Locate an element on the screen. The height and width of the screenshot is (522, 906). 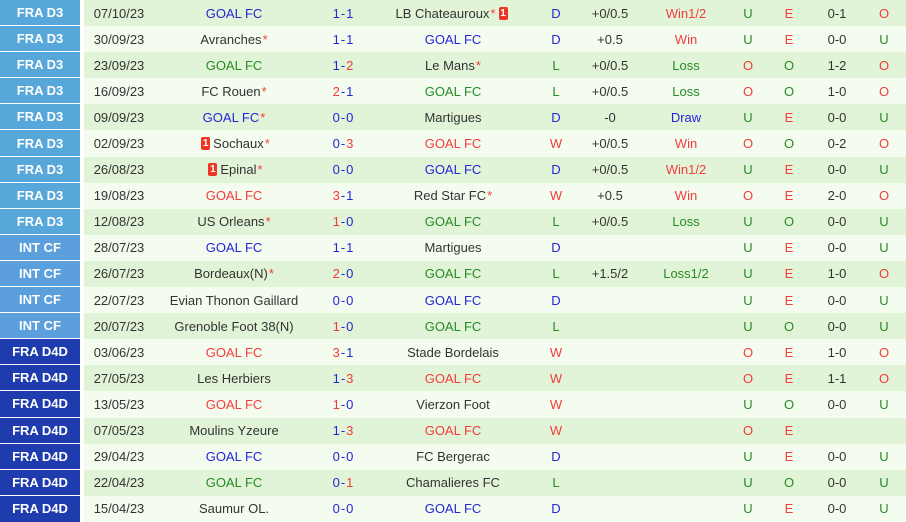
team-name: Evian Thonon Gaillard is located at coordinates (234, 300).